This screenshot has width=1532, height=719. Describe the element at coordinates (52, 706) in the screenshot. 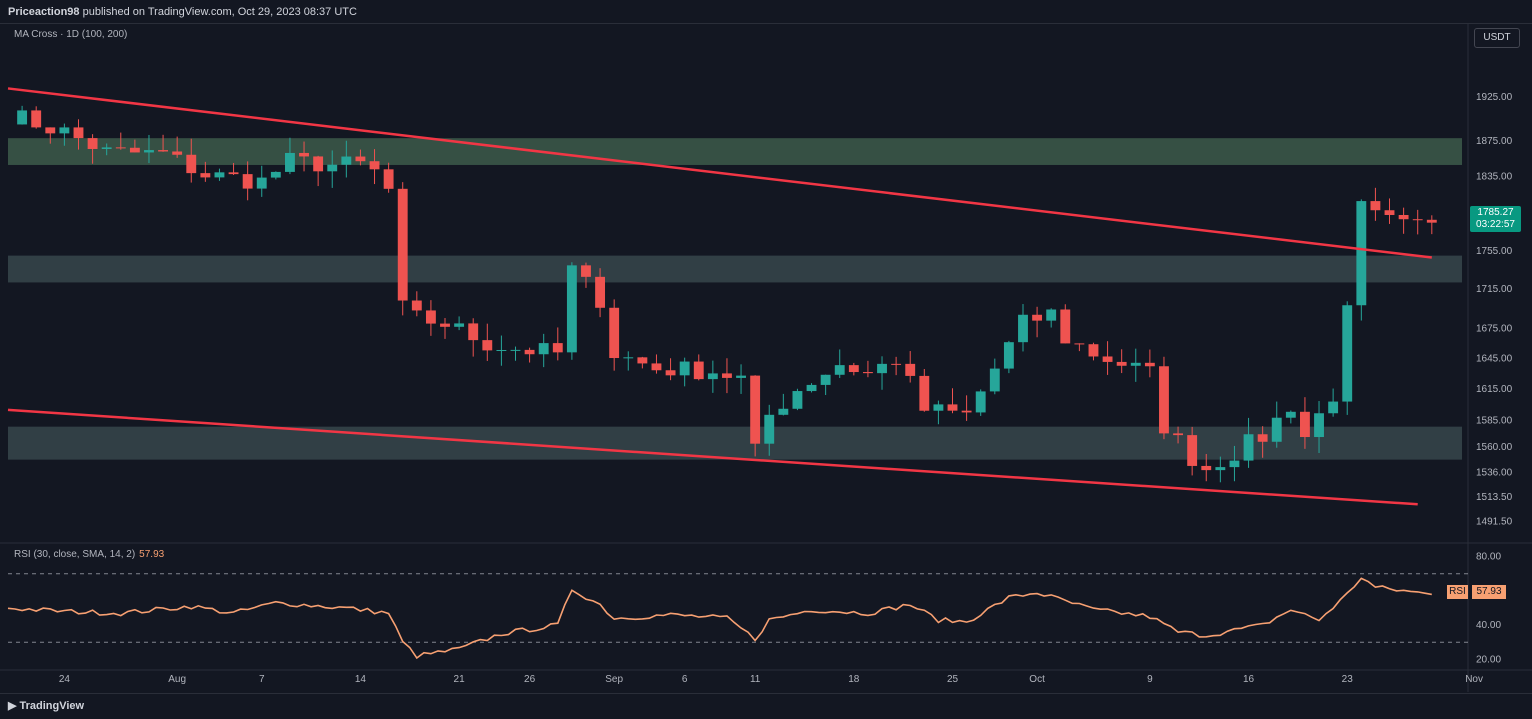

I see `tradingview-logo-text: TradingView` at that location.